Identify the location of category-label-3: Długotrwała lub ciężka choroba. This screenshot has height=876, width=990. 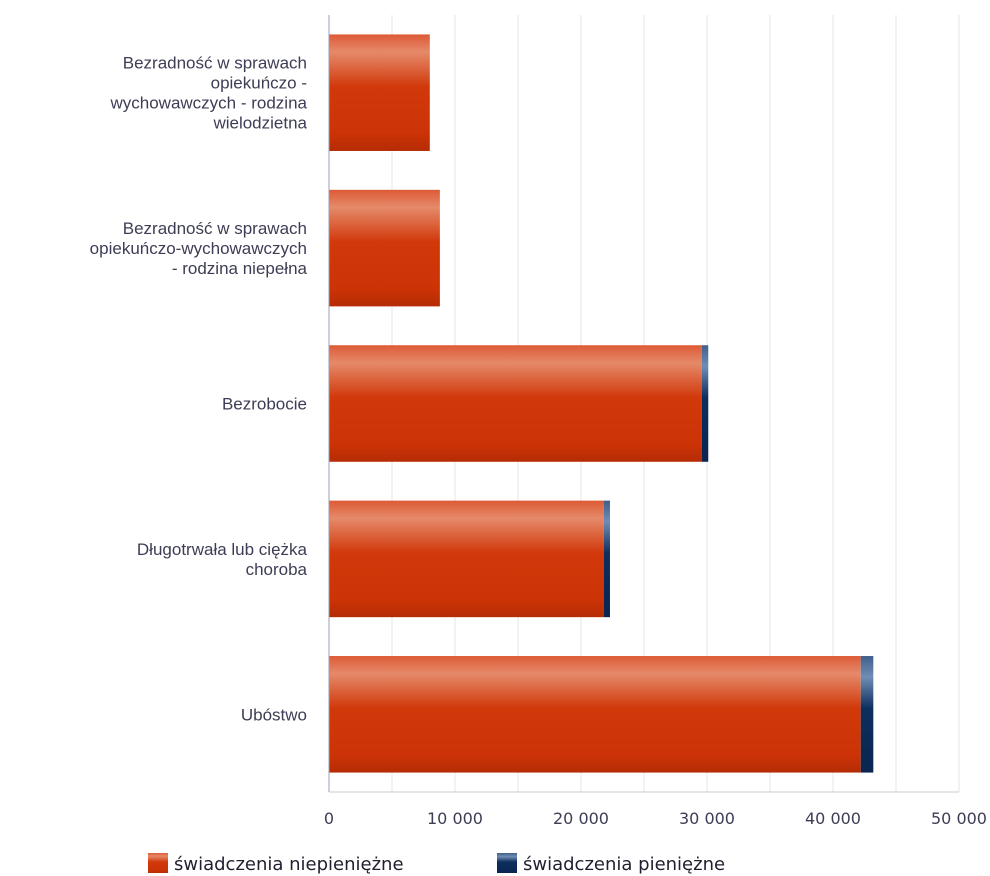
(222, 559).